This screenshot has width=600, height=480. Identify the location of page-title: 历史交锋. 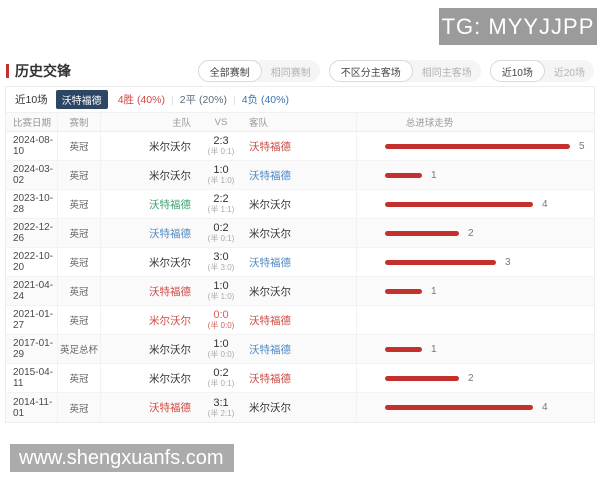
(43, 71).